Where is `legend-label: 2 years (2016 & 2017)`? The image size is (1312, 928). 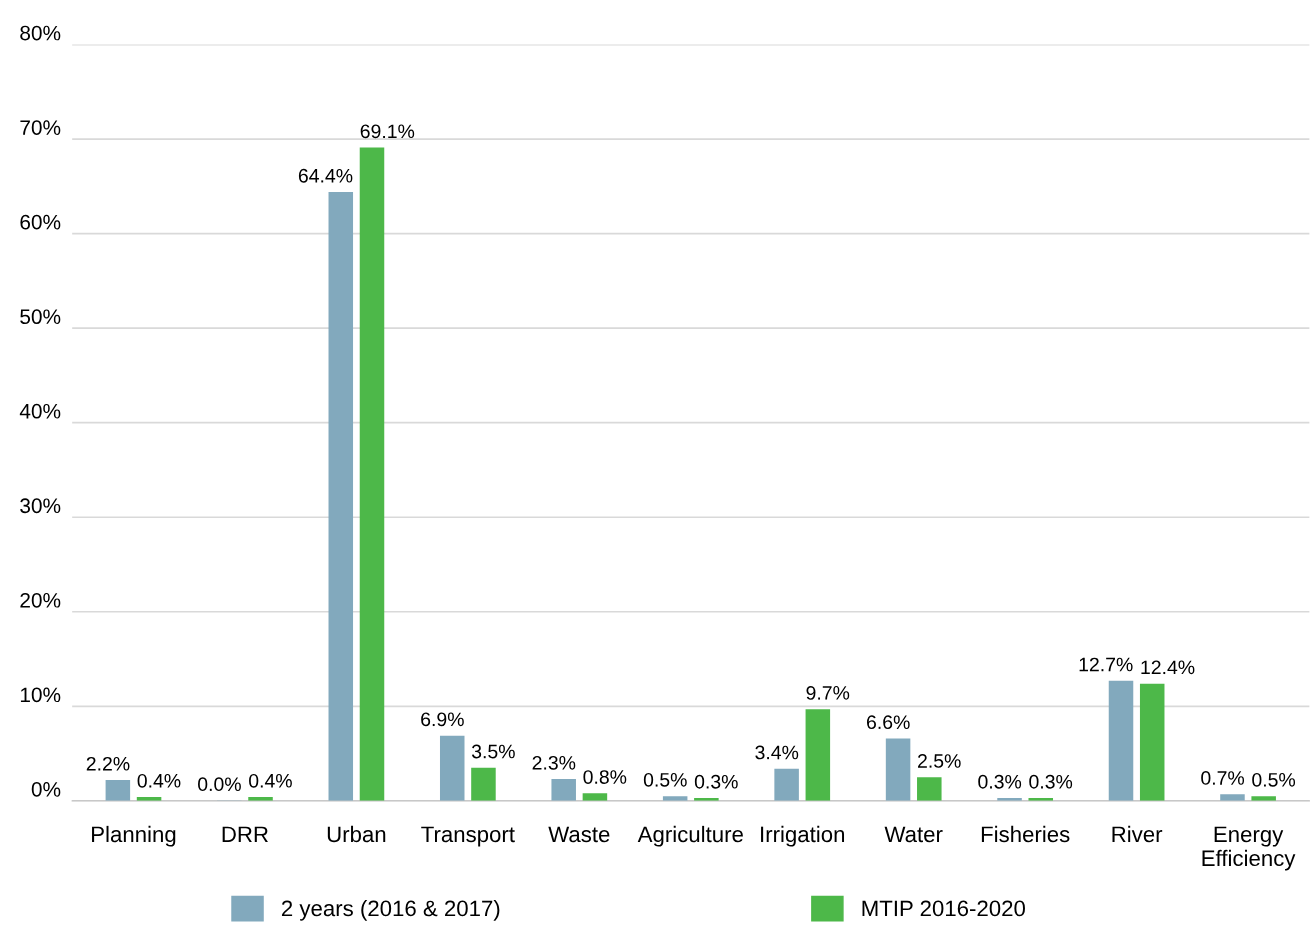 legend-label: 2 years (2016 & 2017) is located at coordinates (390, 910).